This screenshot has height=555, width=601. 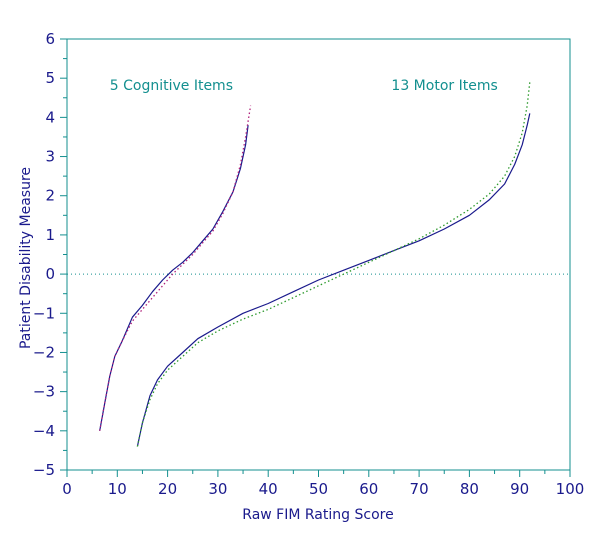 I want to click on x-tick-label: 20, so click(x=167, y=489).